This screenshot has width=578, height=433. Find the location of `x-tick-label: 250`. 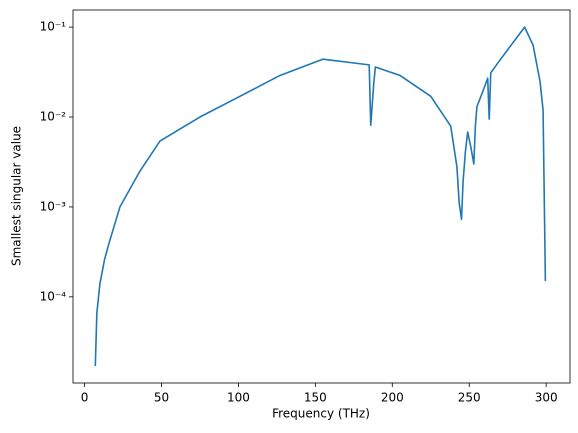

x-tick-label: 250 is located at coordinates (469, 398).